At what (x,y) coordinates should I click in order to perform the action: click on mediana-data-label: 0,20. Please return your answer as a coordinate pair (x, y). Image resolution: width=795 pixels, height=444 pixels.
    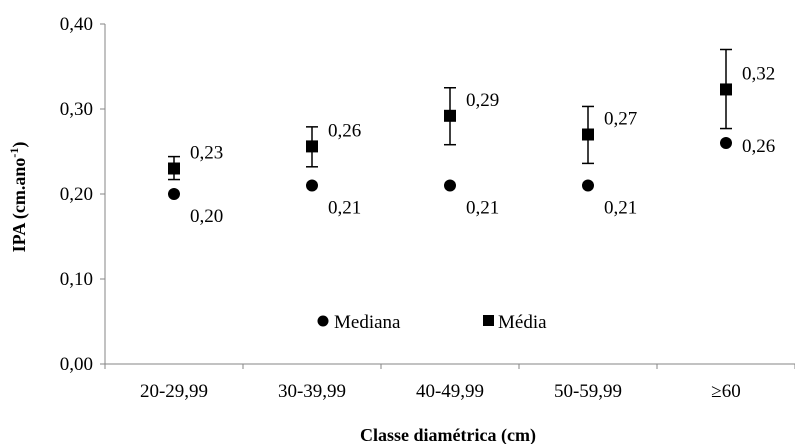
    Looking at the image, I should click on (206, 216).